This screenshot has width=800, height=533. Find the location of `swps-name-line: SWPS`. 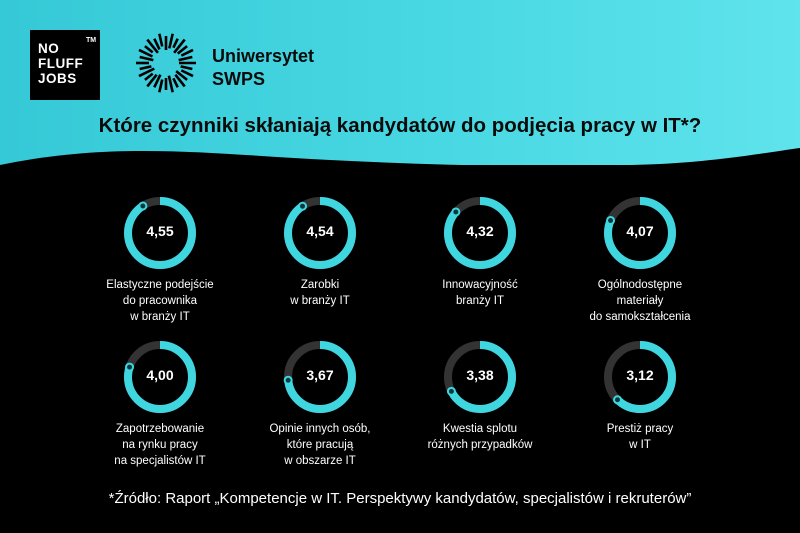

swps-name-line: SWPS is located at coordinates (239, 79).